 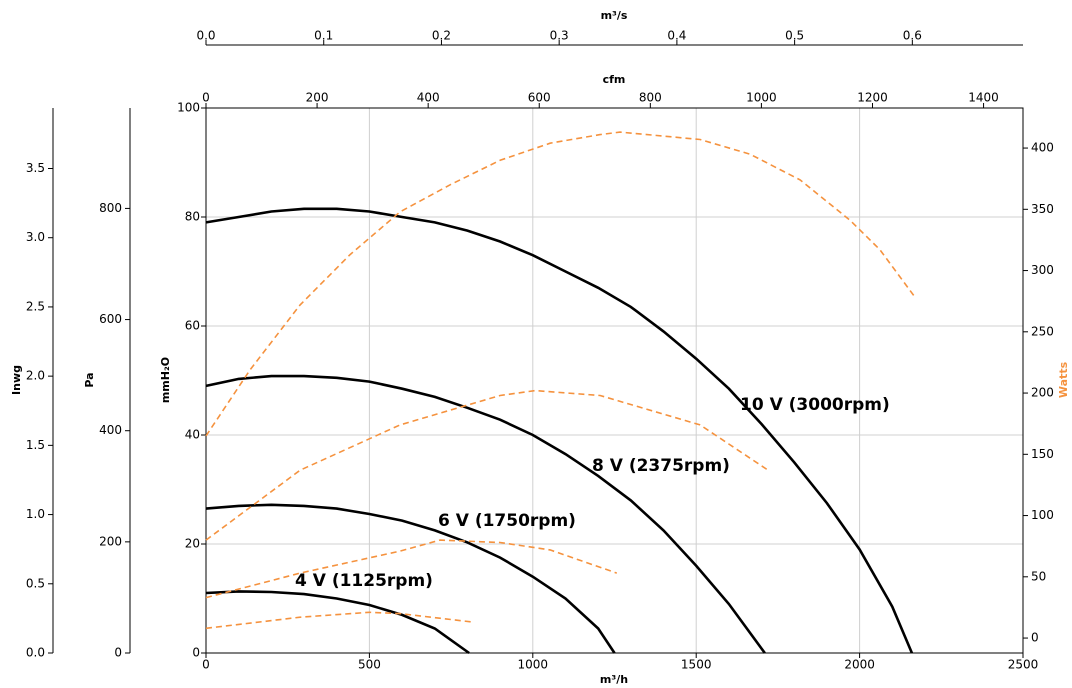 What do you see at coordinates (89, 379) in the screenshot?
I see `y3-axis-title: Pa` at bounding box center [89, 379].